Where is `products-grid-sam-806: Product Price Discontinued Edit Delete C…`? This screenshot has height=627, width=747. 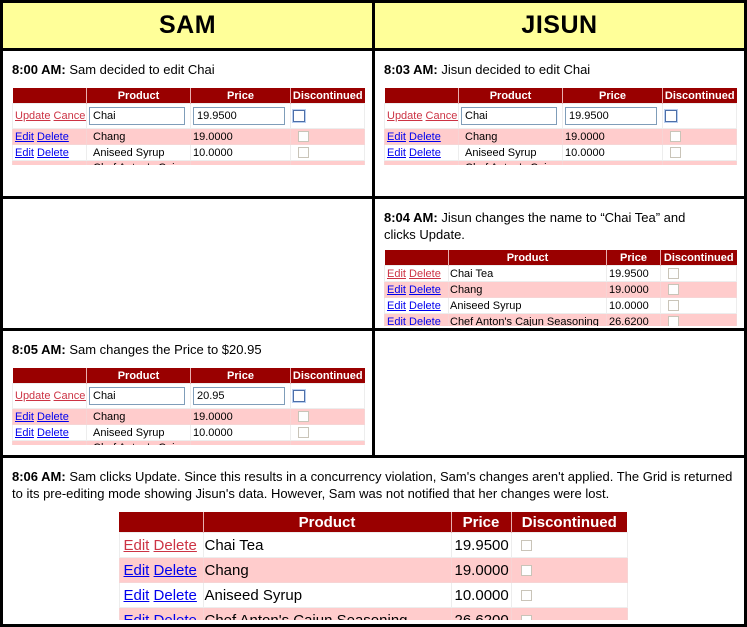 products-grid-sam-806: Product Price Discontinued Edit Delete C… is located at coordinates (373, 566).